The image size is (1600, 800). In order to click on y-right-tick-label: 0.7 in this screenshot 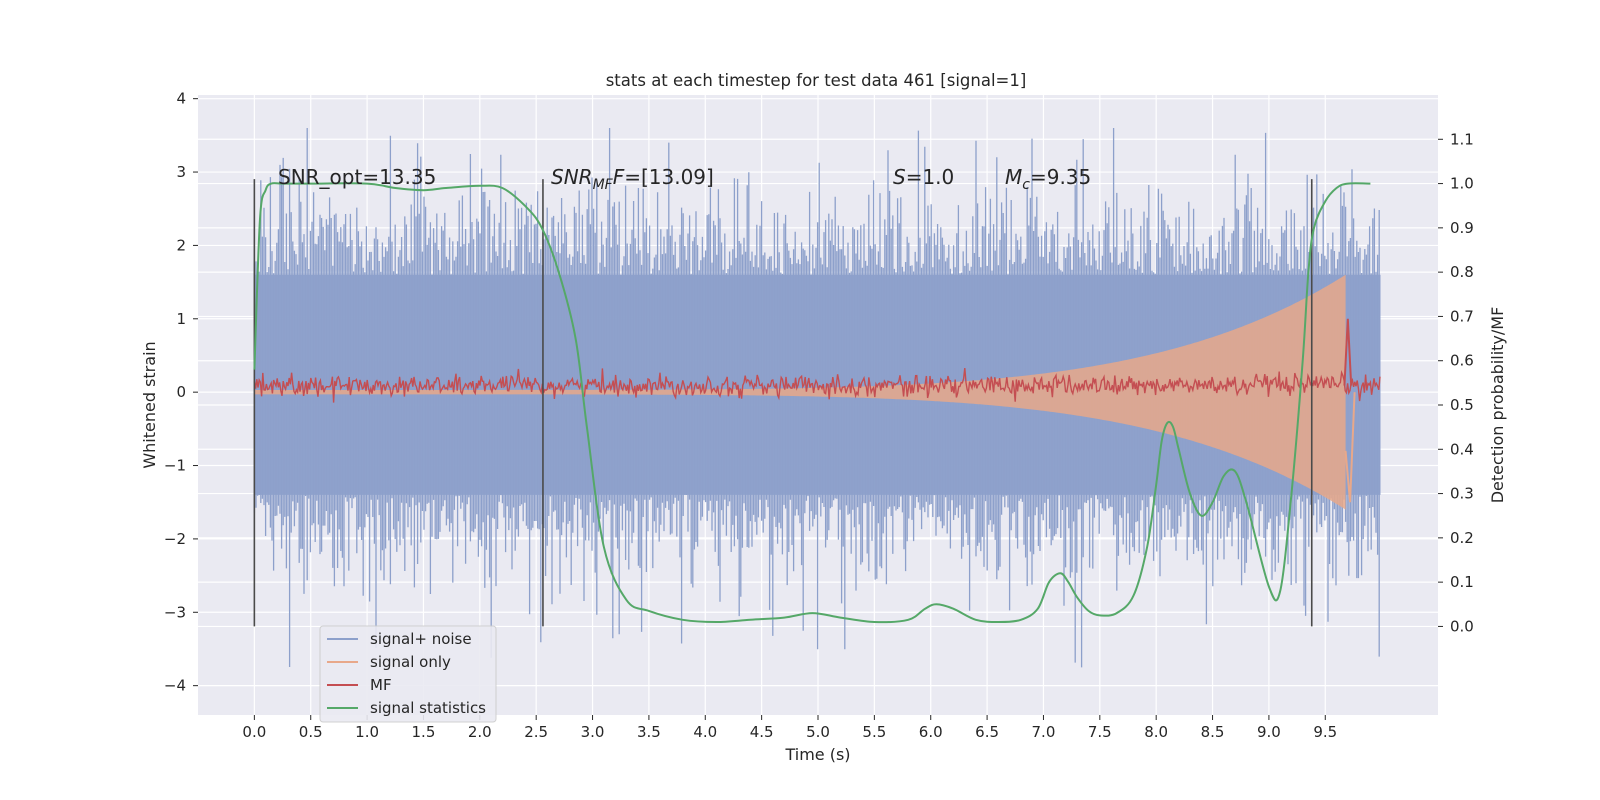, I will do `click(1462, 316)`.